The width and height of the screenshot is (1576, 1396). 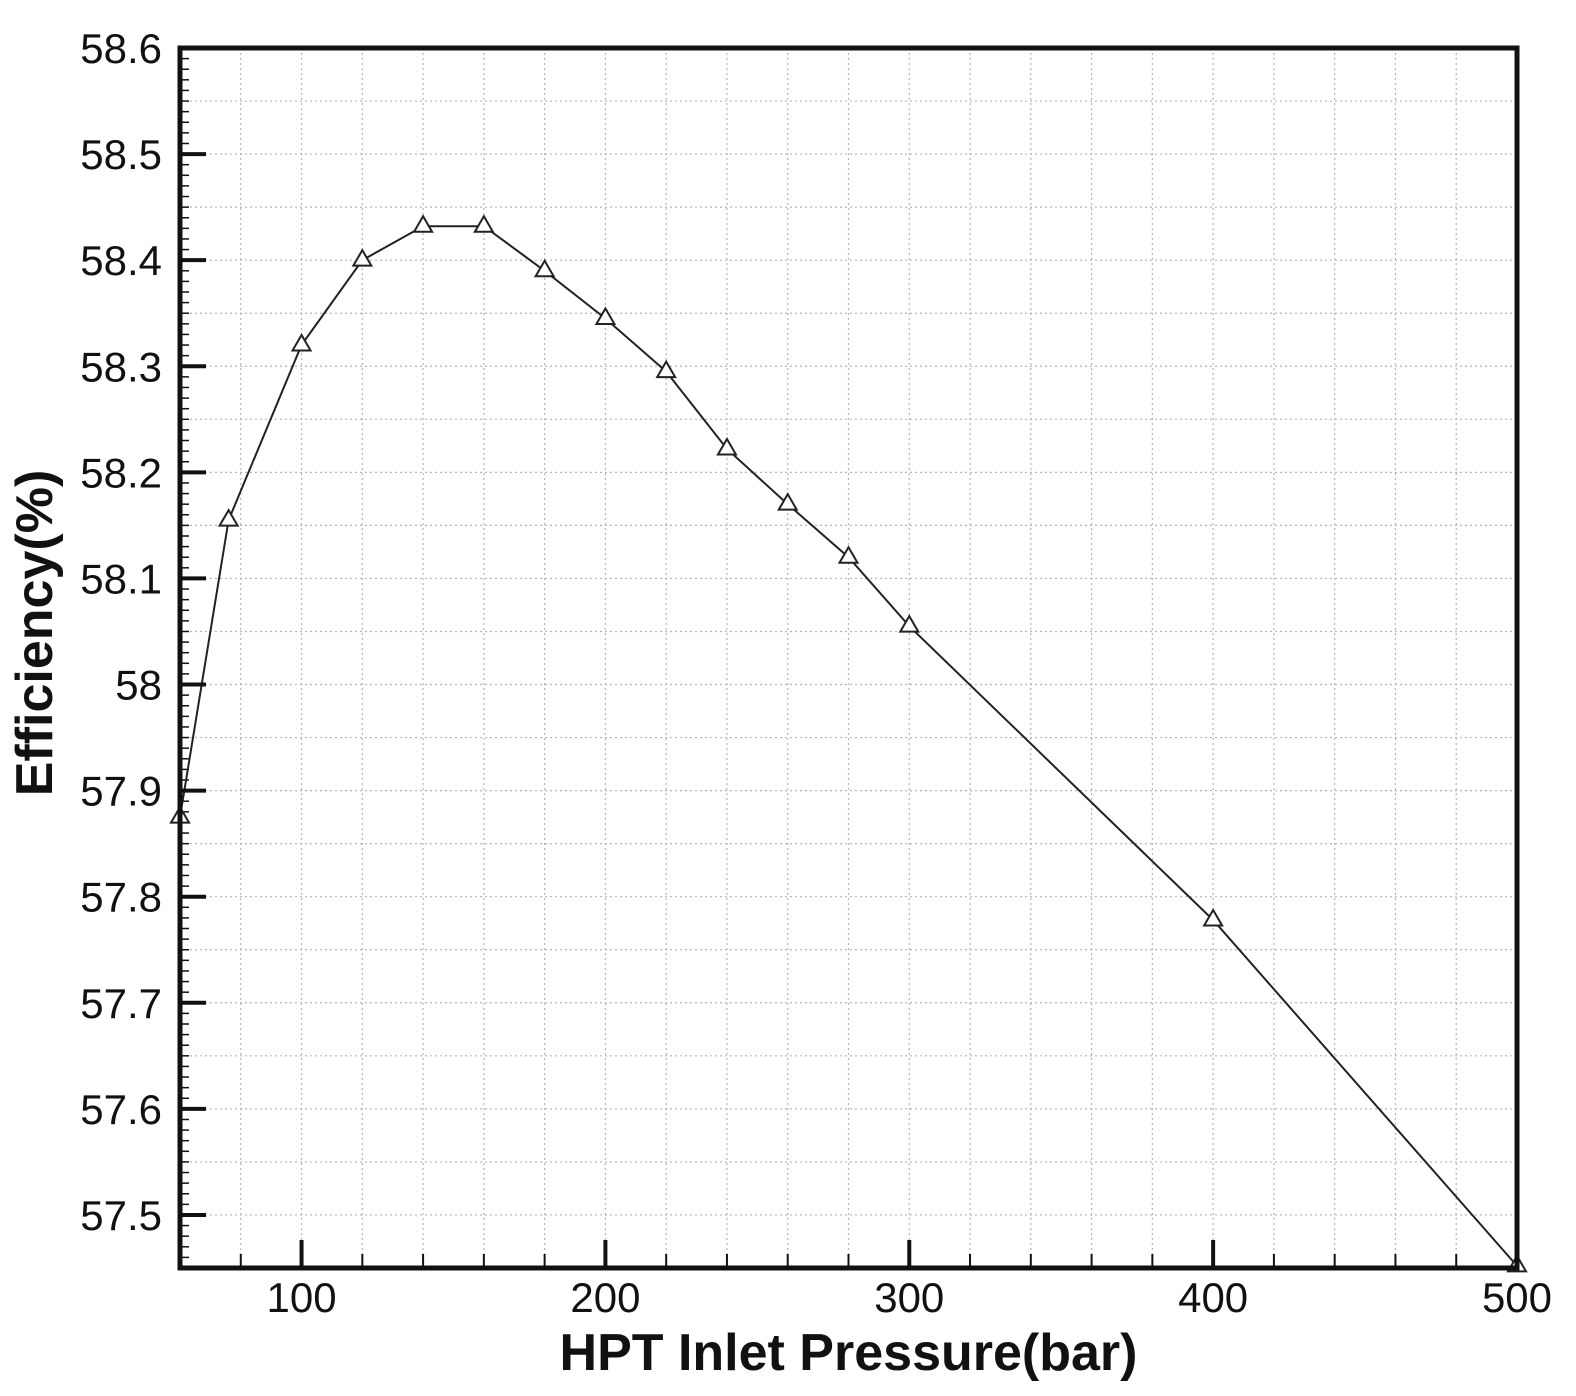 What do you see at coordinates (121, 897) in the screenshot?
I see `y-tick-label: 57.8` at bounding box center [121, 897].